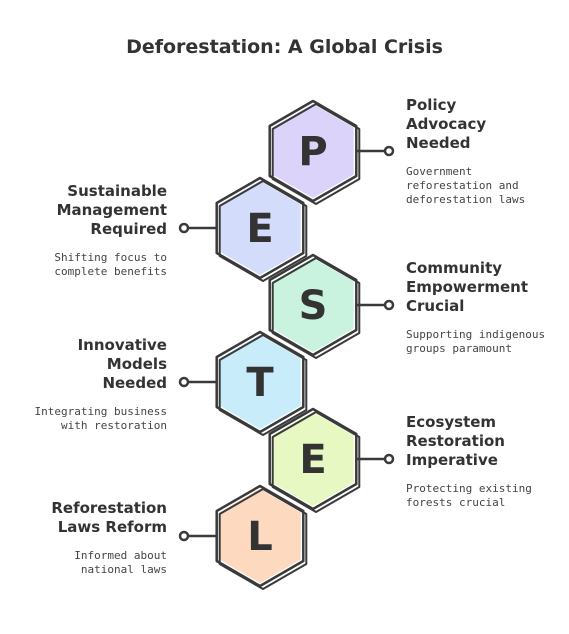 Image resolution: width=569 pixels, height=634 pixels. I want to click on hexagon-e2-outline-back, so click(316, 462).